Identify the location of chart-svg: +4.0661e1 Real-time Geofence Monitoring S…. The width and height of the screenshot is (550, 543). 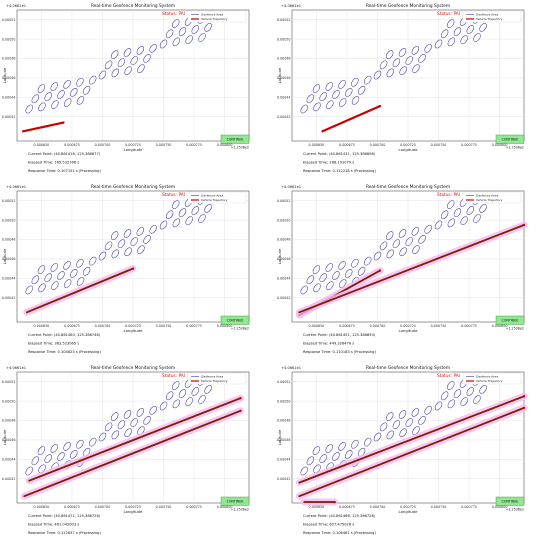
(402, 269).